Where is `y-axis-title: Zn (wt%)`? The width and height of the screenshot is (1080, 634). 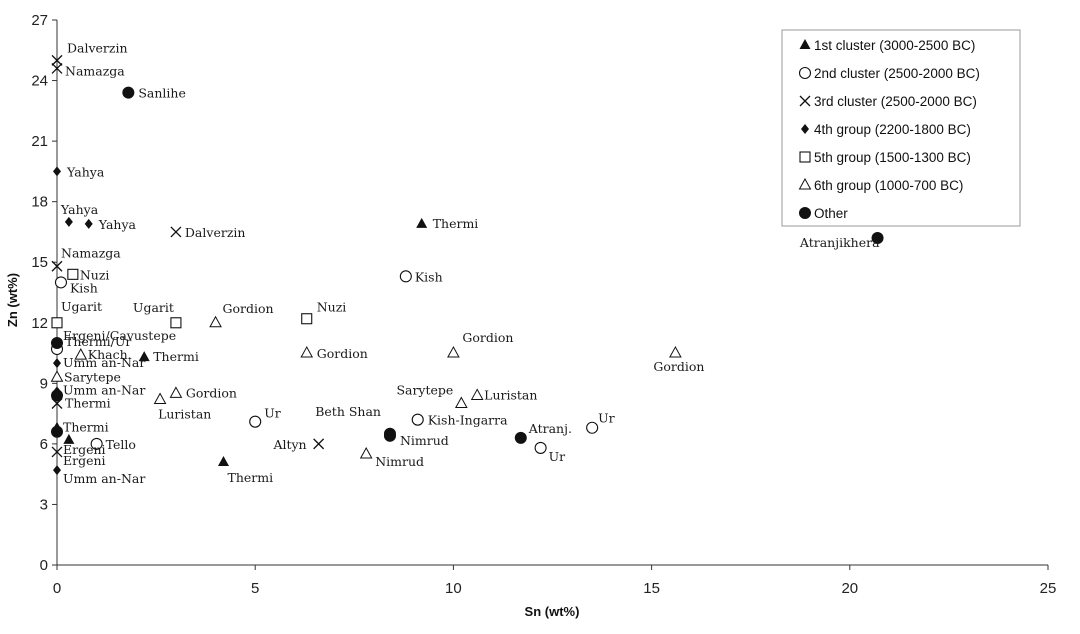
y-axis-title: Zn (wt%) is located at coordinates (12, 300).